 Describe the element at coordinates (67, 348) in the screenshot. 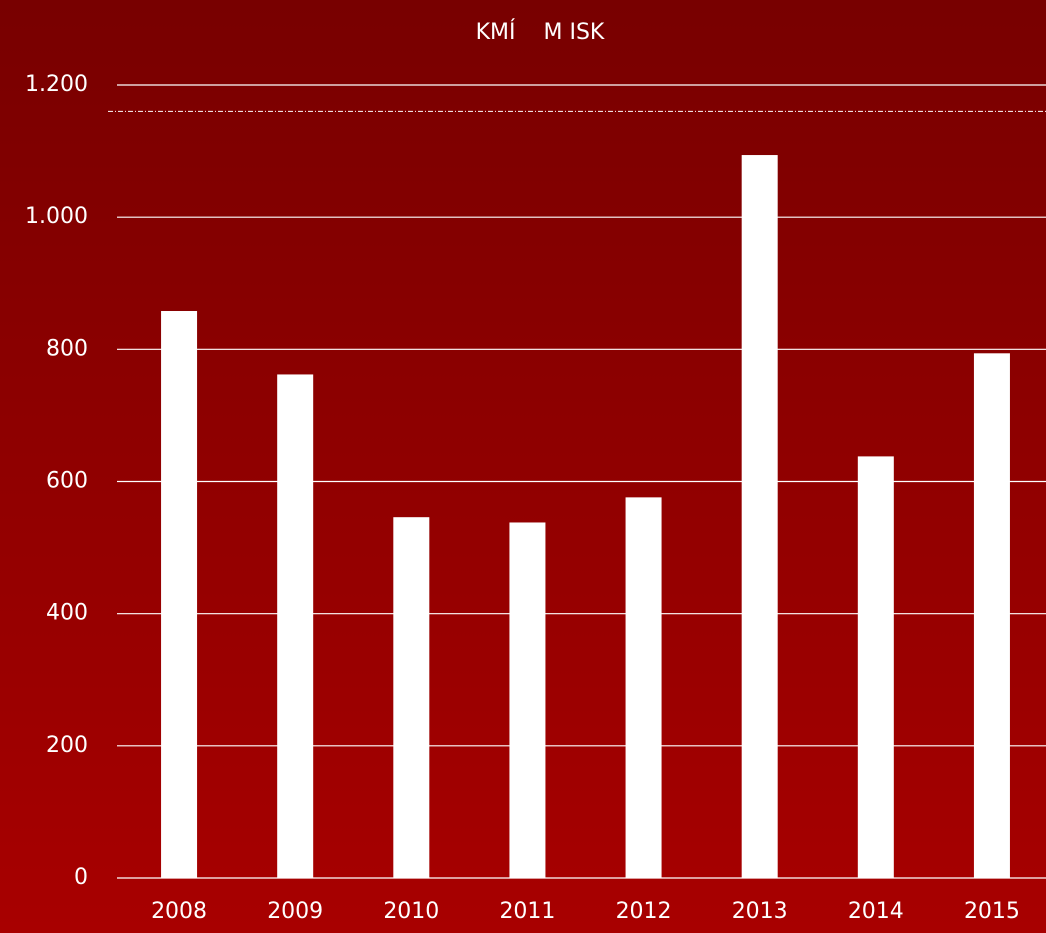

I see `y-tick-label: 800` at that location.